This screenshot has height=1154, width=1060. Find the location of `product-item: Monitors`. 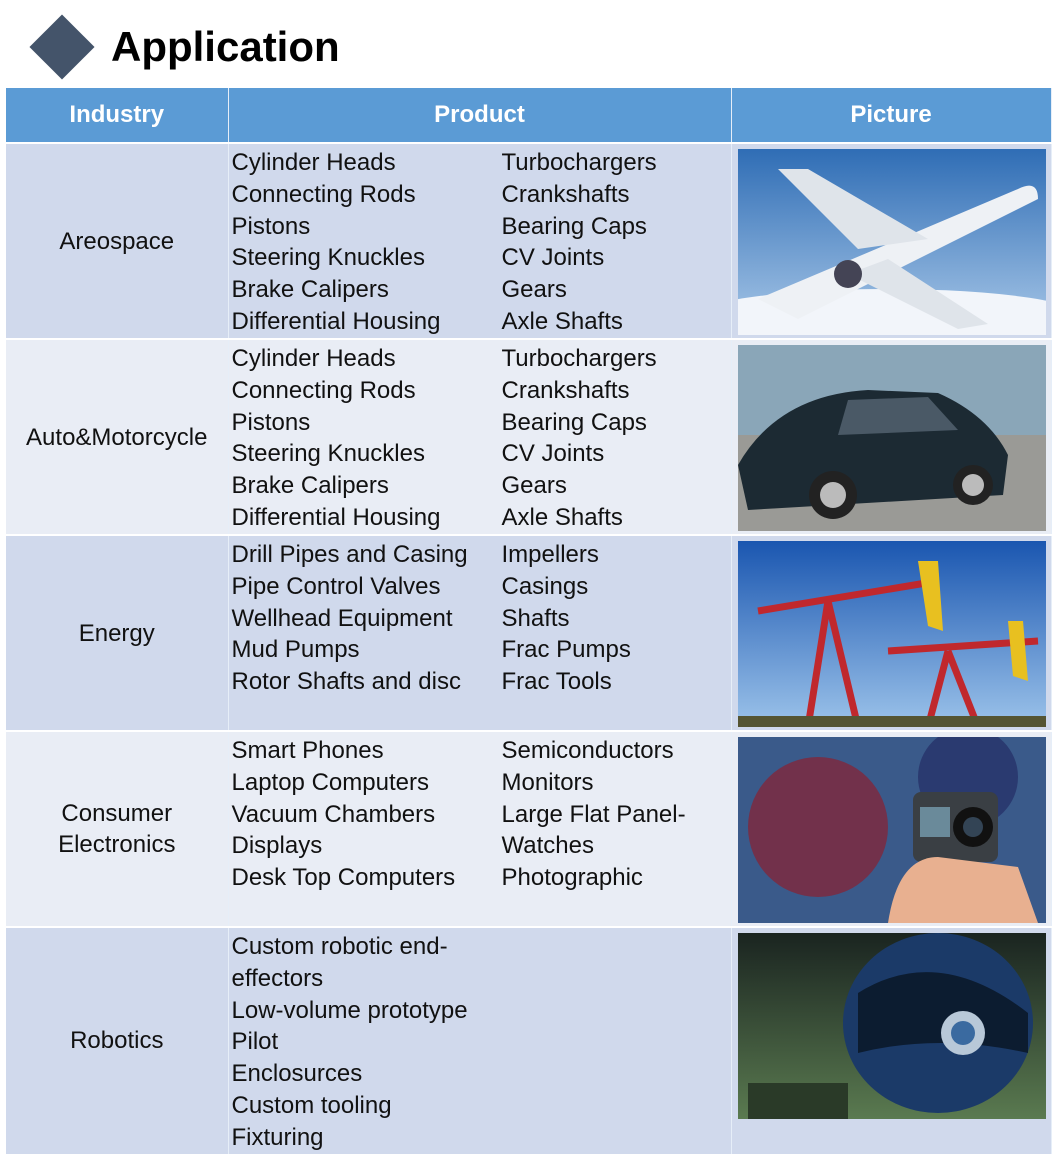

product-item: Monitors is located at coordinates (547, 782).